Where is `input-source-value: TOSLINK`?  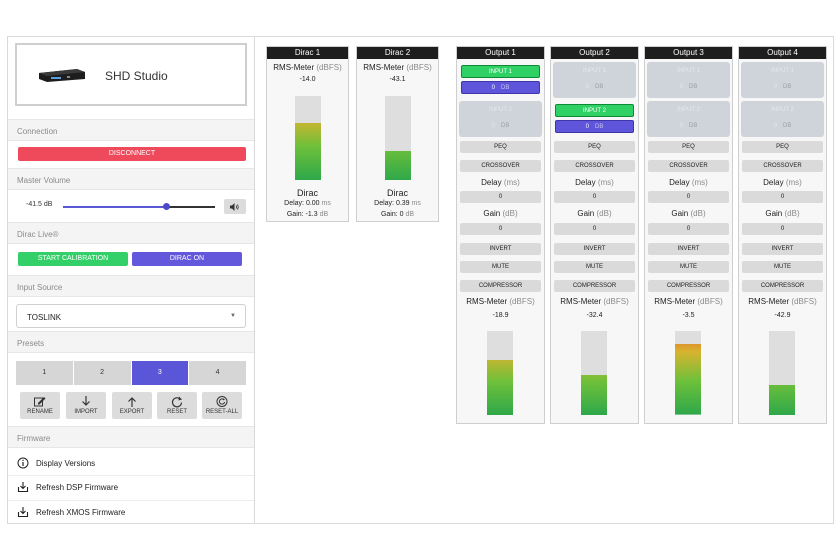 input-source-value: TOSLINK is located at coordinates (44, 317).